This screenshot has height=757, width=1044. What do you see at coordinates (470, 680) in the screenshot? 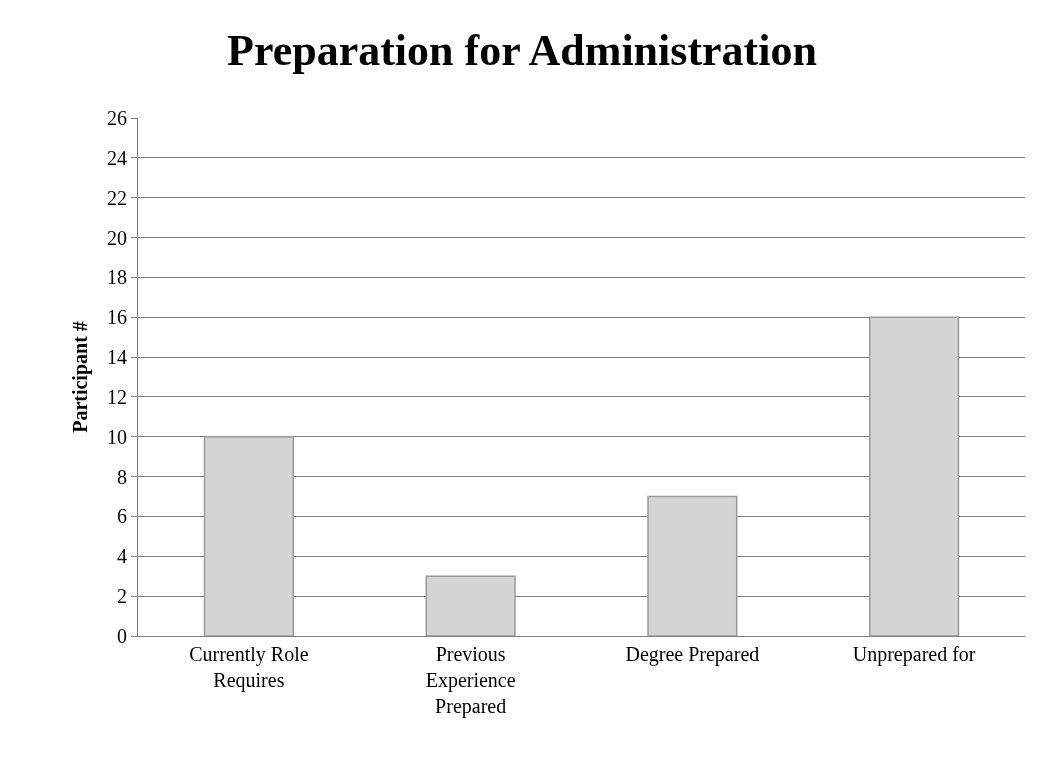
I see `x-tick-label: Previous Experience Prepared` at bounding box center [470, 680].